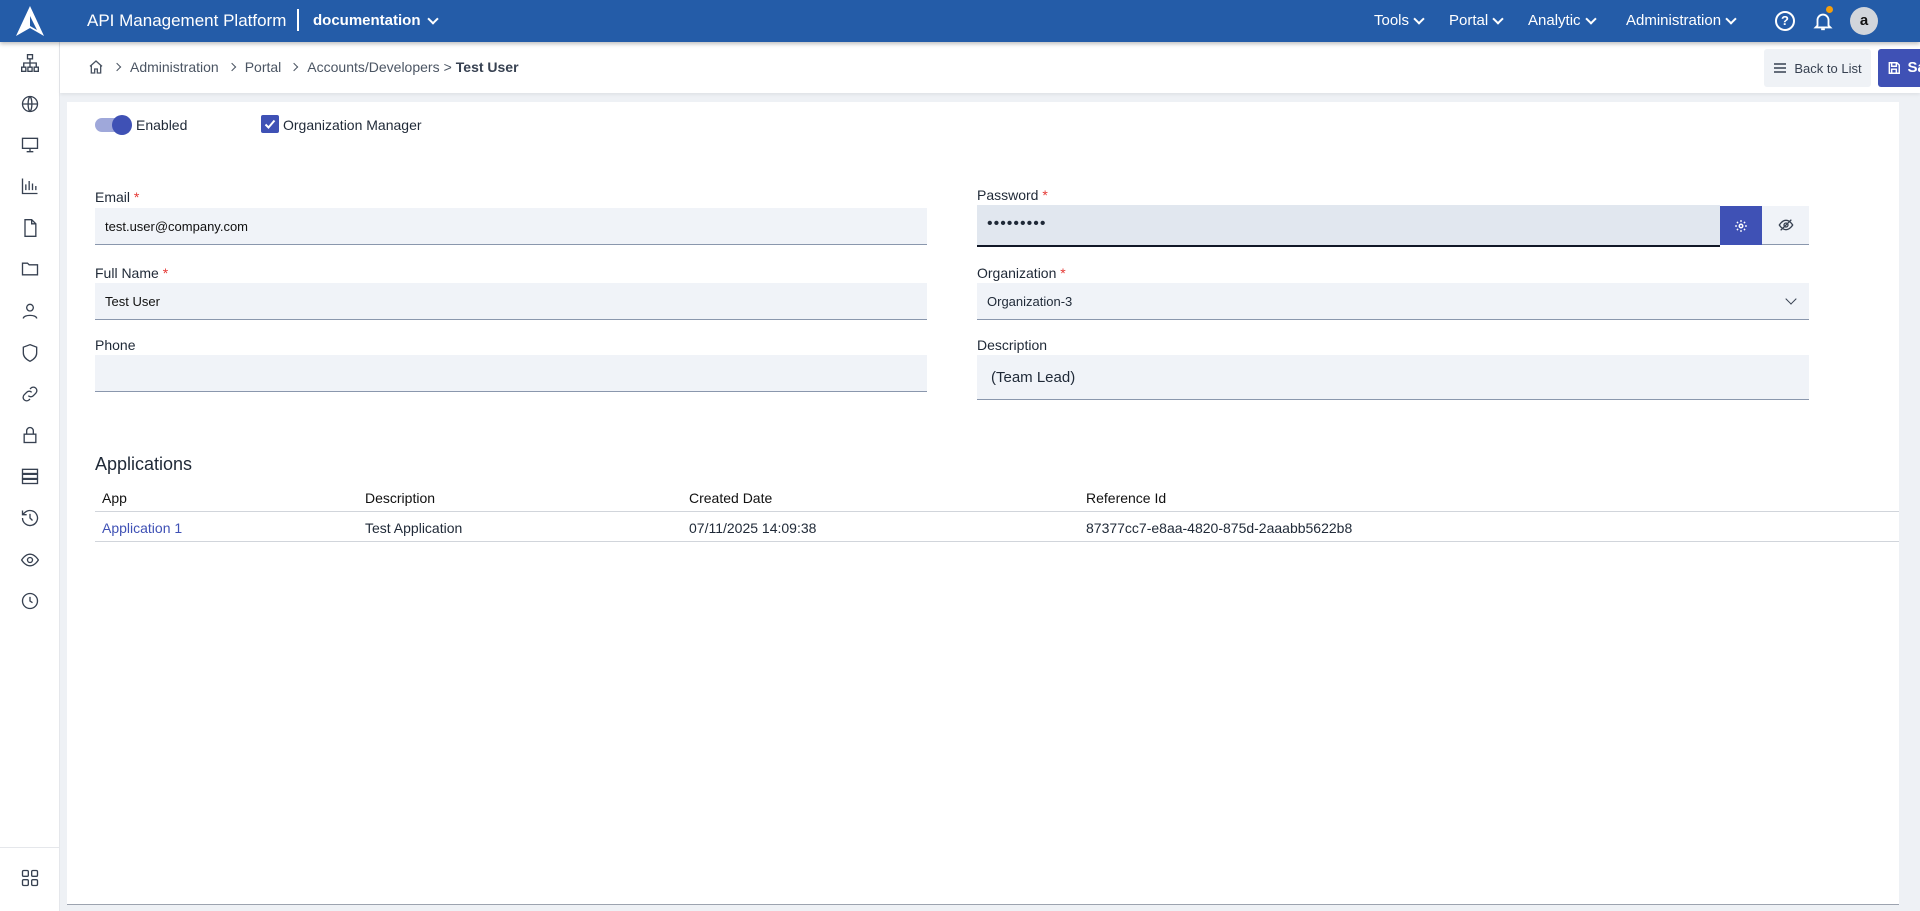  I want to click on back-label: Back to List, so click(1828, 68).